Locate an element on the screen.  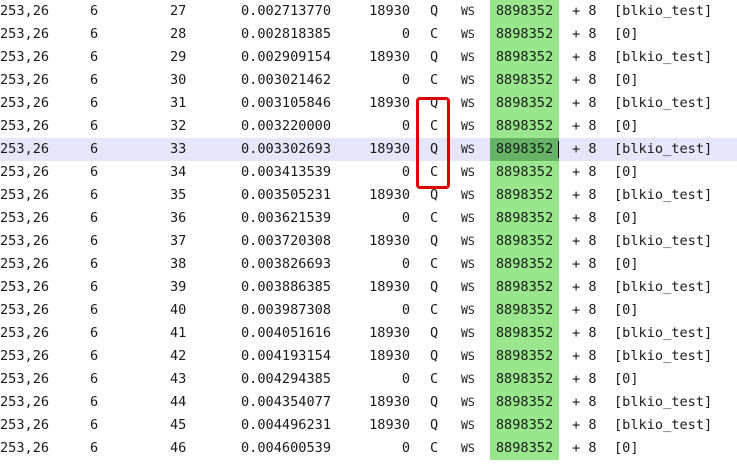
sequence-cell: 41 is located at coordinates (178, 333).